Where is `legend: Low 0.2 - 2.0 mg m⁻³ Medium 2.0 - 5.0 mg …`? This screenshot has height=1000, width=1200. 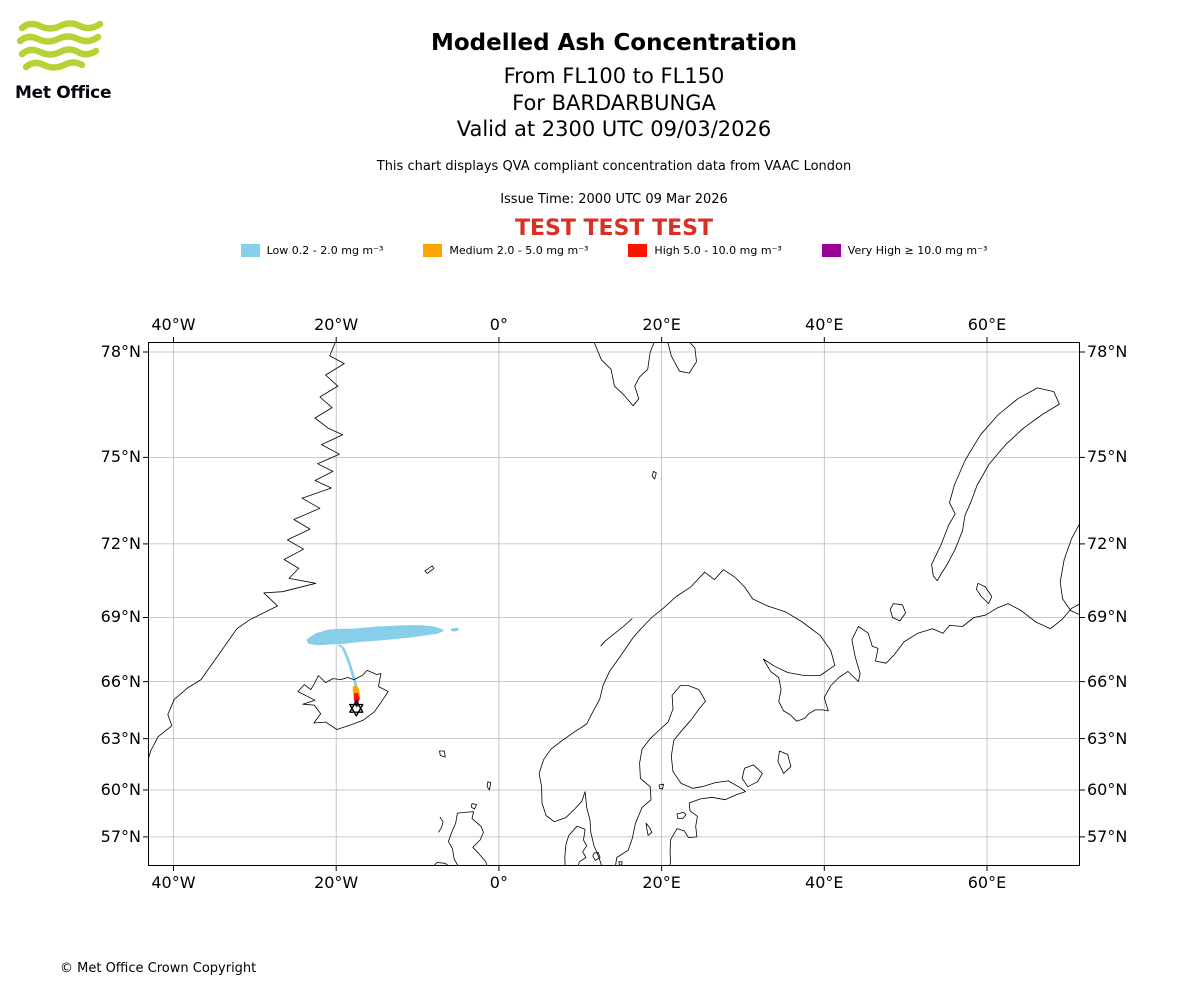 legend: Low 0.2 - 2.0 mg m⁻³ Medium 2.0 - 5.0 mg … is located at coordinates (607, 250).